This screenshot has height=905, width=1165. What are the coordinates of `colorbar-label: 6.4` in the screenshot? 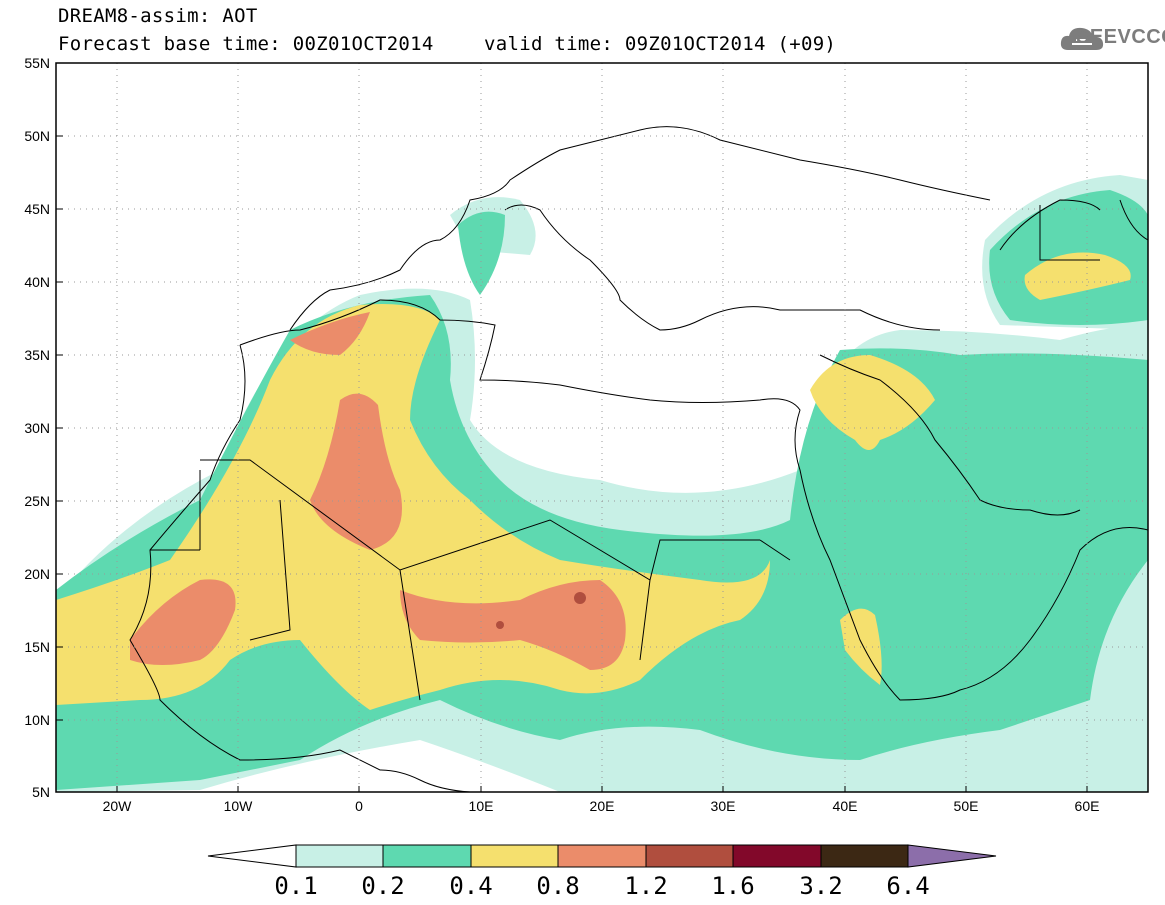 It's located at (908, 886).